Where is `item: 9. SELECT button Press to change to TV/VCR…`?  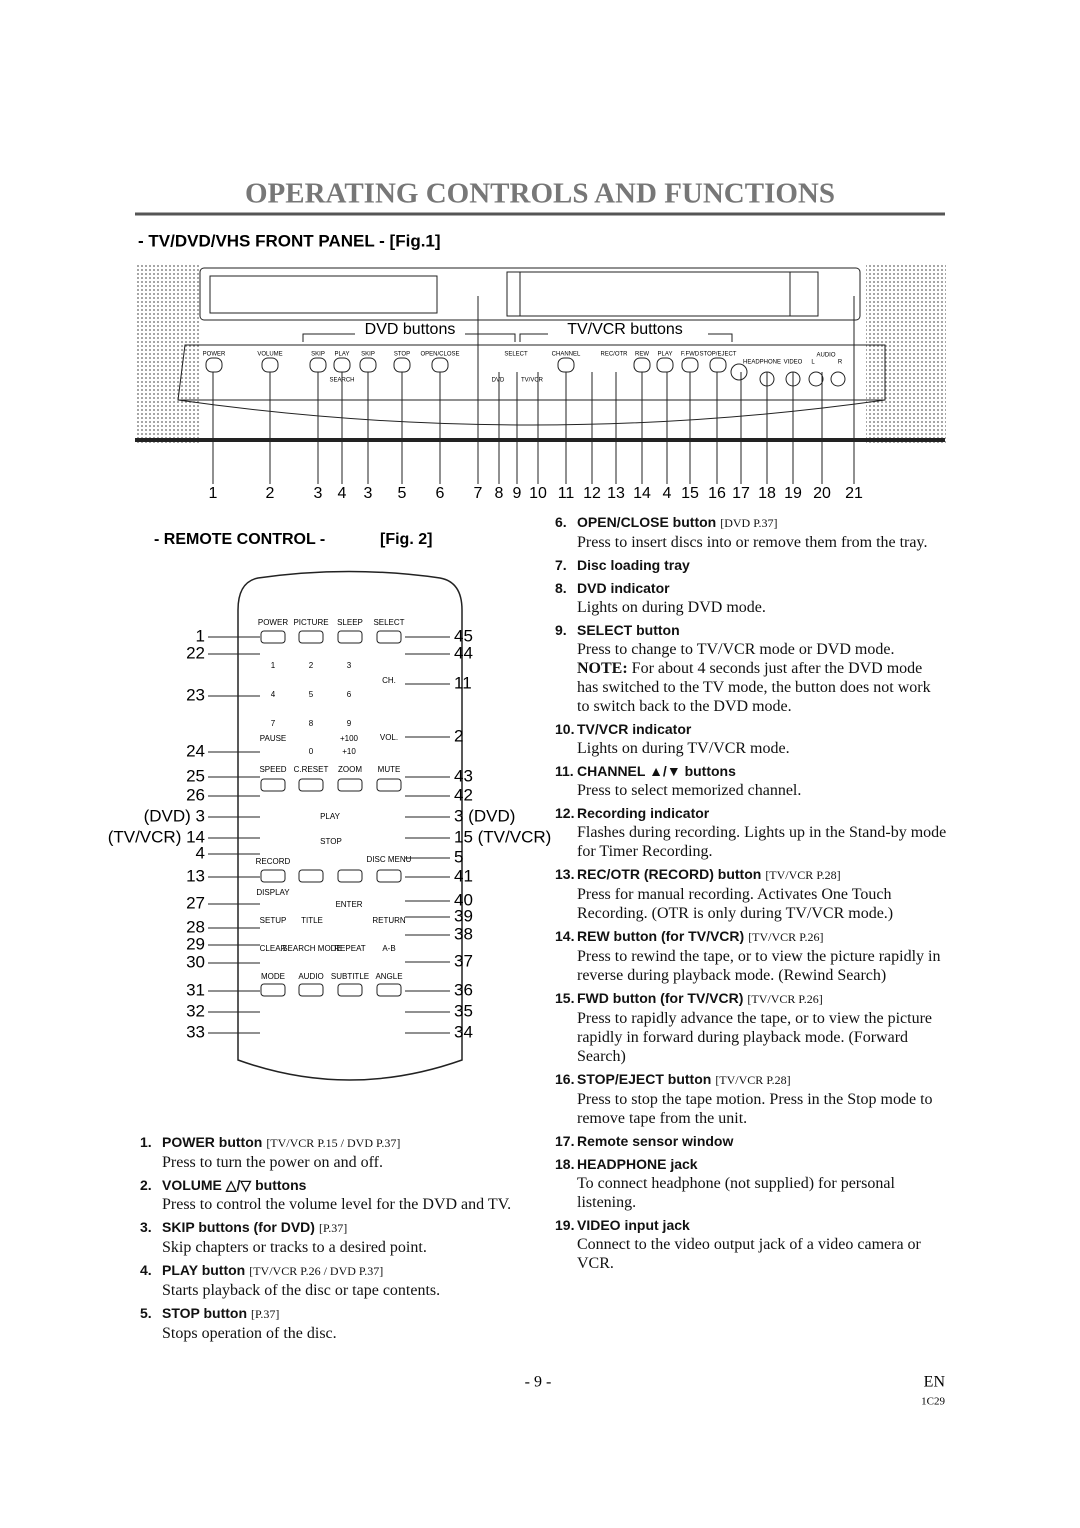 item: 9. SELECT button Press to change to TV/VCR… is located at coordinates (751, 668).